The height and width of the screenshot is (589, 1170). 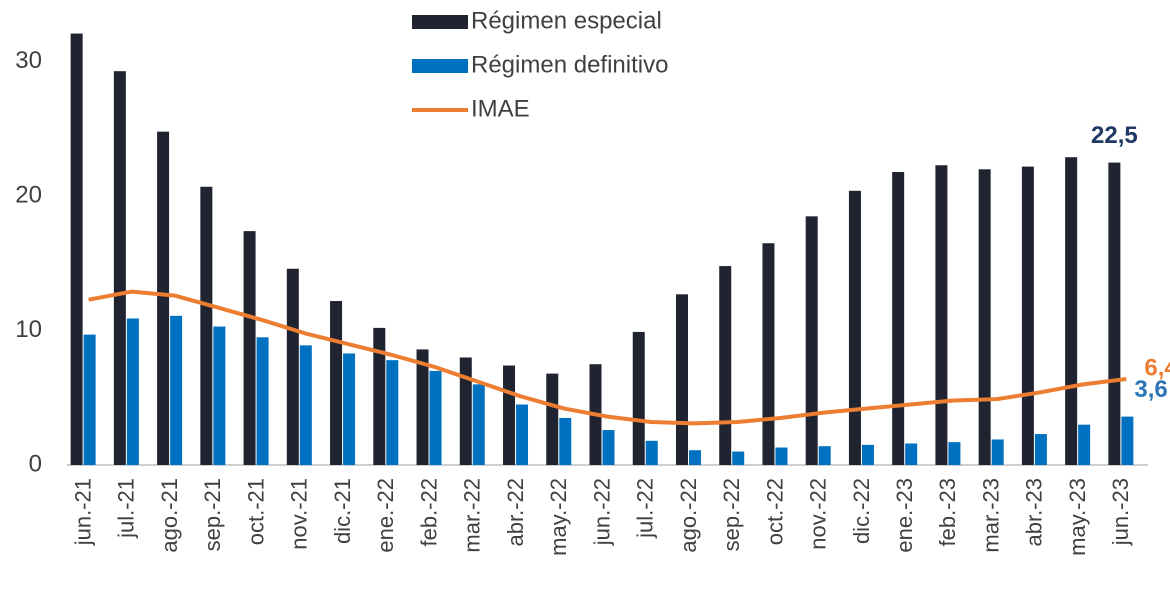 I want to click on x-tick-label: ago.-22, so click(x=688, y=515).